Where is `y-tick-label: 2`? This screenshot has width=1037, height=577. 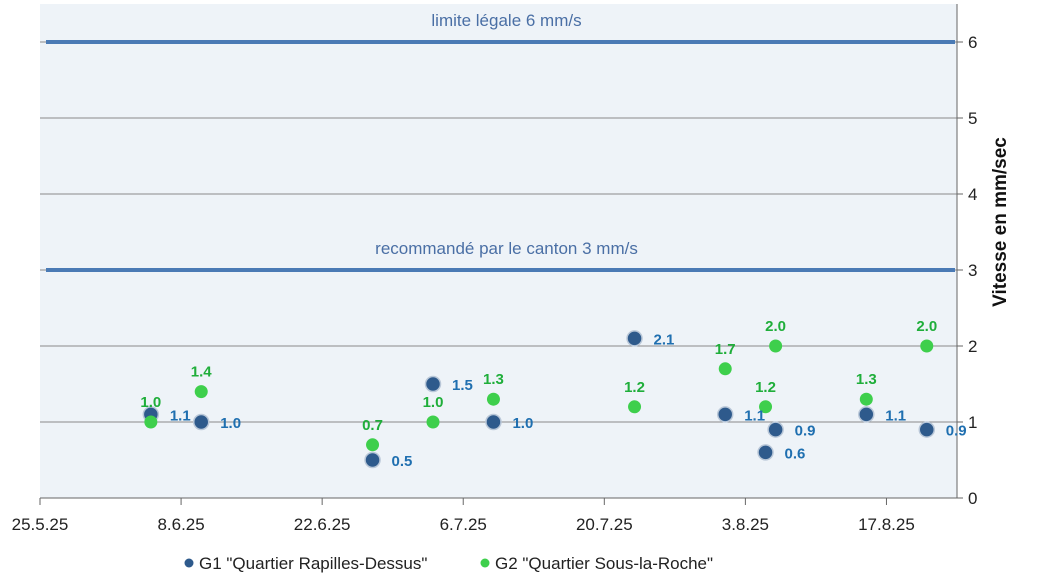 y-tick-label: 2 is located at coordinates (972, 346).